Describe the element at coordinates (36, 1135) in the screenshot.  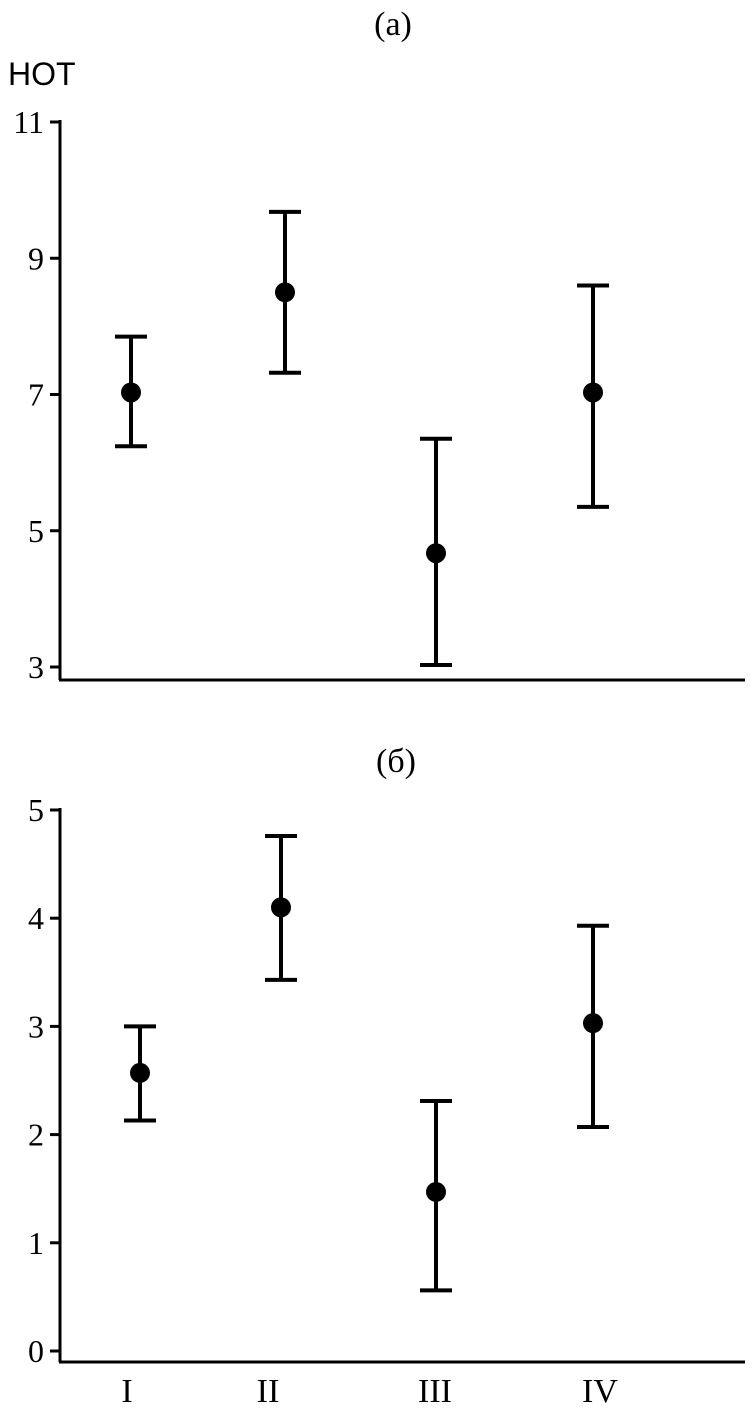
I see `y-tick-label: 2` at that location.